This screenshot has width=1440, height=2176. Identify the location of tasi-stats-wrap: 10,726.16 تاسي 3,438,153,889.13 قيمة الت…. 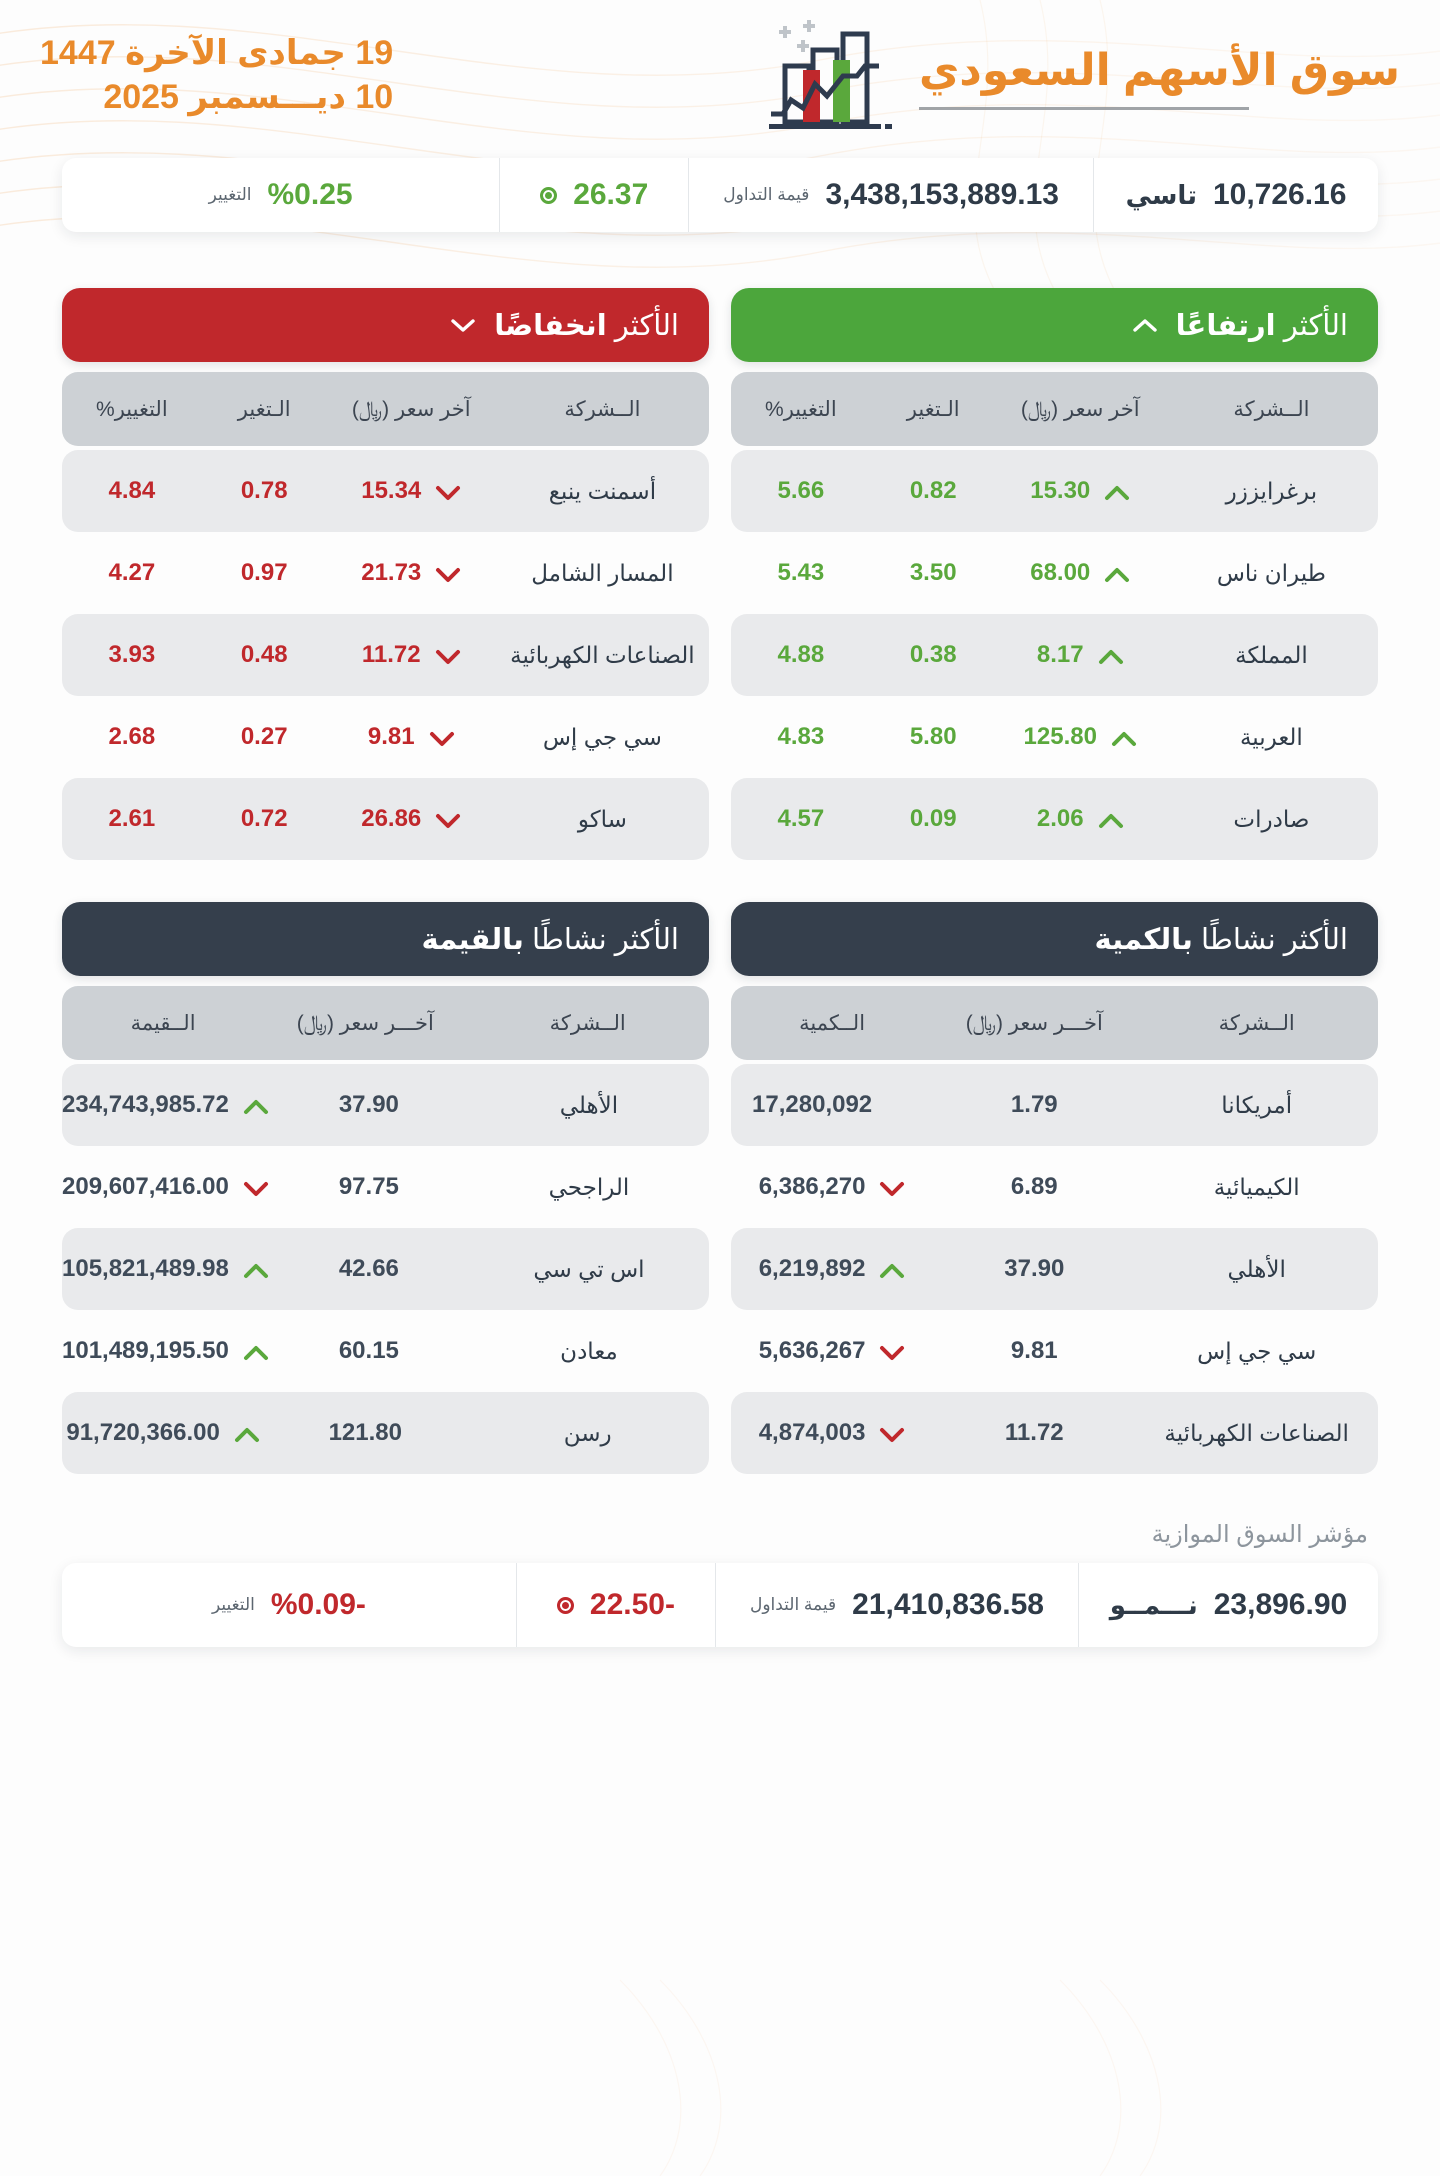
(720, 195).